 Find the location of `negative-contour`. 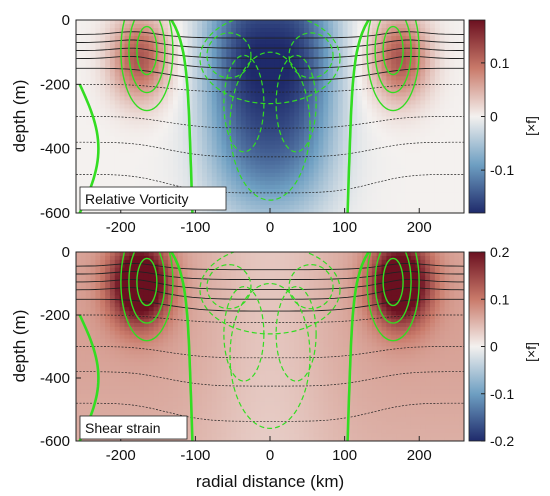

negative-contour is located at coordinates (311, 55).